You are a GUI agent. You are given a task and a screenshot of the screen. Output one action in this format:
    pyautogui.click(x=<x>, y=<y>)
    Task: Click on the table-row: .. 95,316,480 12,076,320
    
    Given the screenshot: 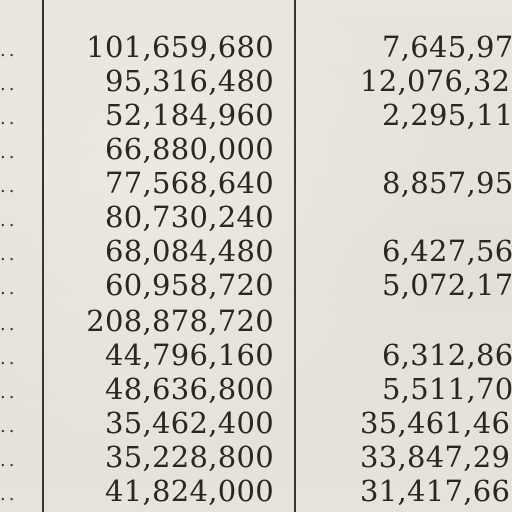 What is the action you would take?
    pyautogui.click(x=256, y=81)
    